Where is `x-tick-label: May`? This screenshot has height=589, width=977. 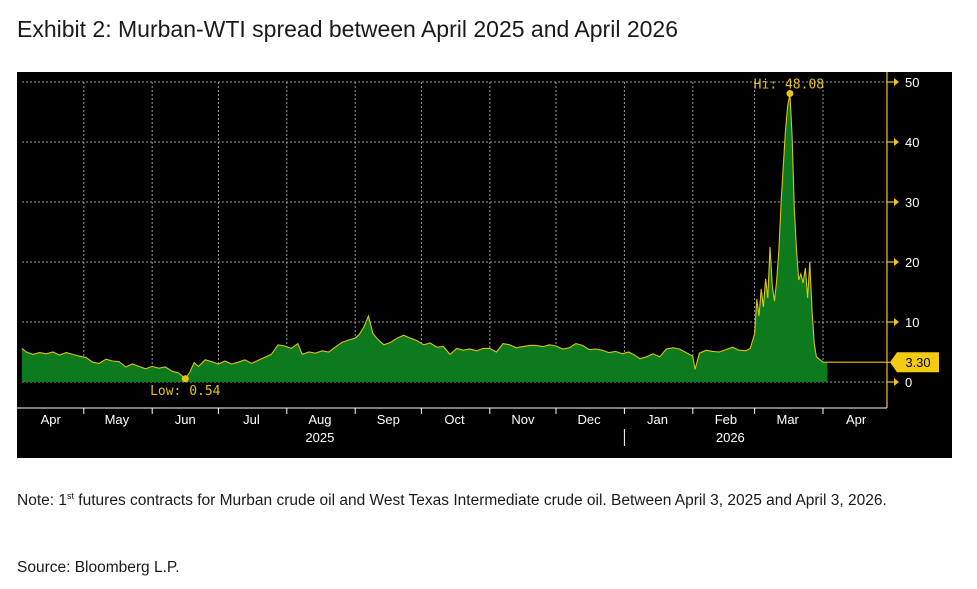 x-tick-label: May is located at coordinates (117, 419).